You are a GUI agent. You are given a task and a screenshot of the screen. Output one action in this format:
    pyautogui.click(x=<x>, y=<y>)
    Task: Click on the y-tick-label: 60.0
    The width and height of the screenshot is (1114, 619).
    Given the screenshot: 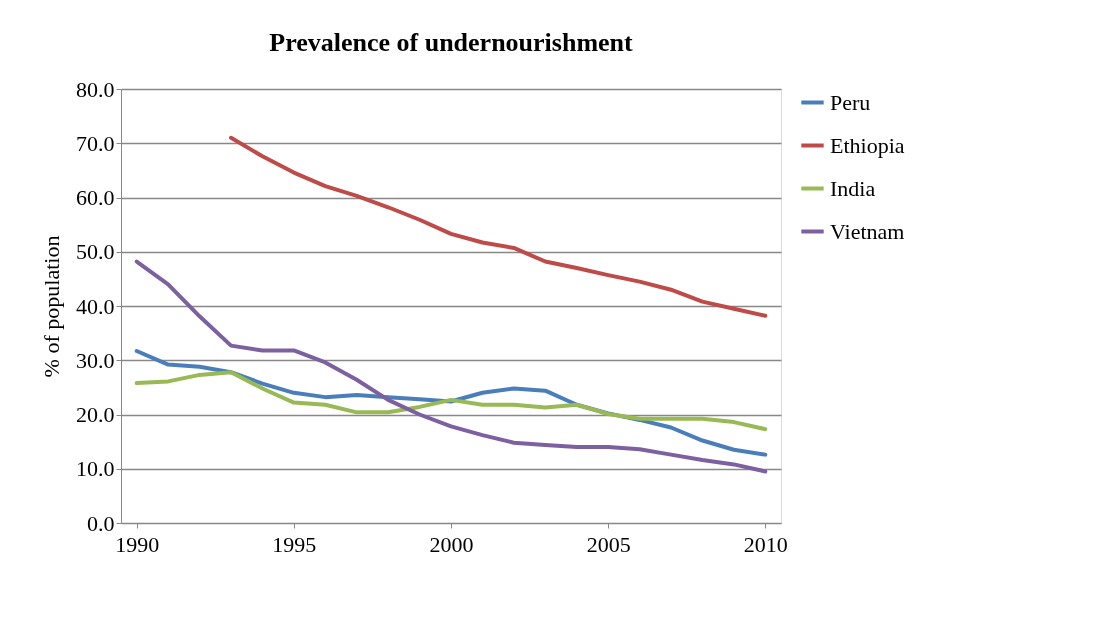 What is the action you would take?
    pyautogui.click(x=95, y=197)
    